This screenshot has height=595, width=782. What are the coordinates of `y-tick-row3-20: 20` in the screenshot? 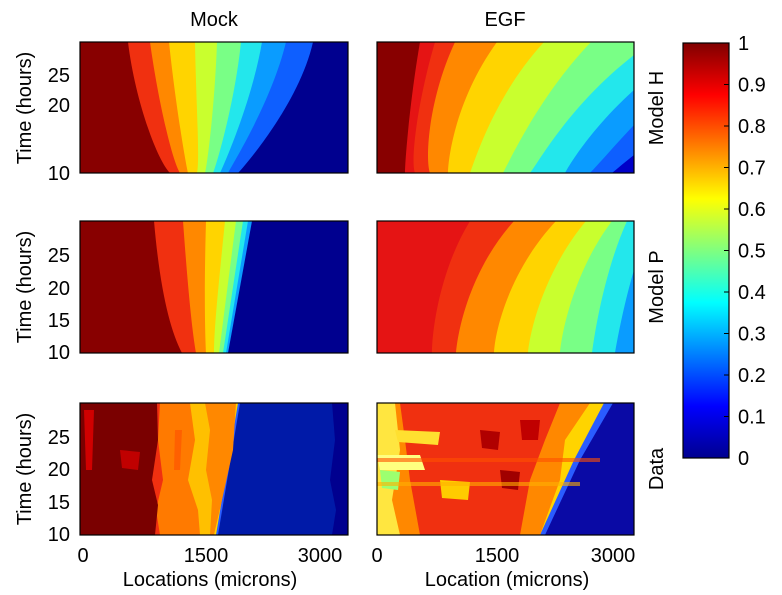 It's located at (59, 470).